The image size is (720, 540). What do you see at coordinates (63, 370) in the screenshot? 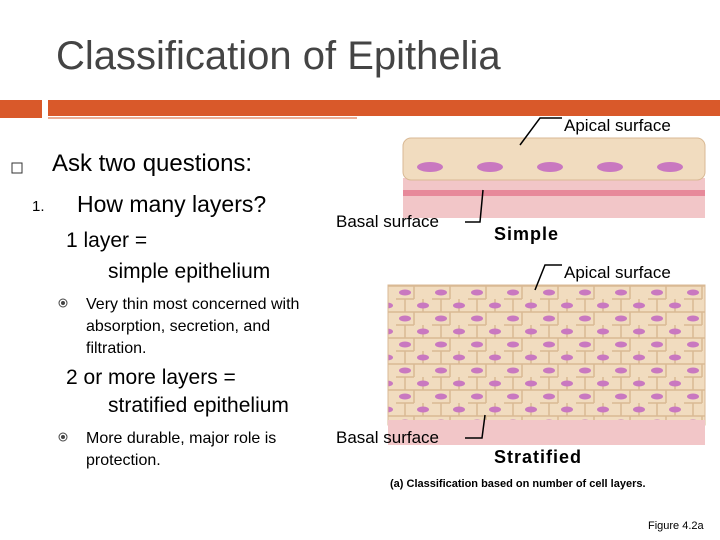
I see `sub-bullet-icons` at bounding box center [63, 370].